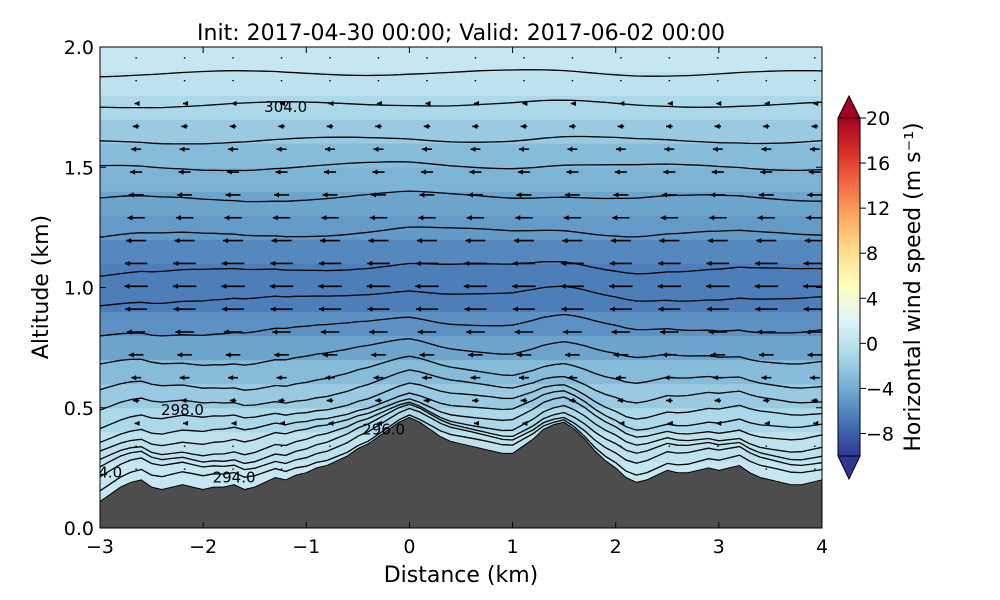 The width and height of the screenshot is (1000, 600). What do you see at coordinates (878, 209) in the screenshot?
I see `colorbar-tick-label: 12` at bounding box center [878, 209].